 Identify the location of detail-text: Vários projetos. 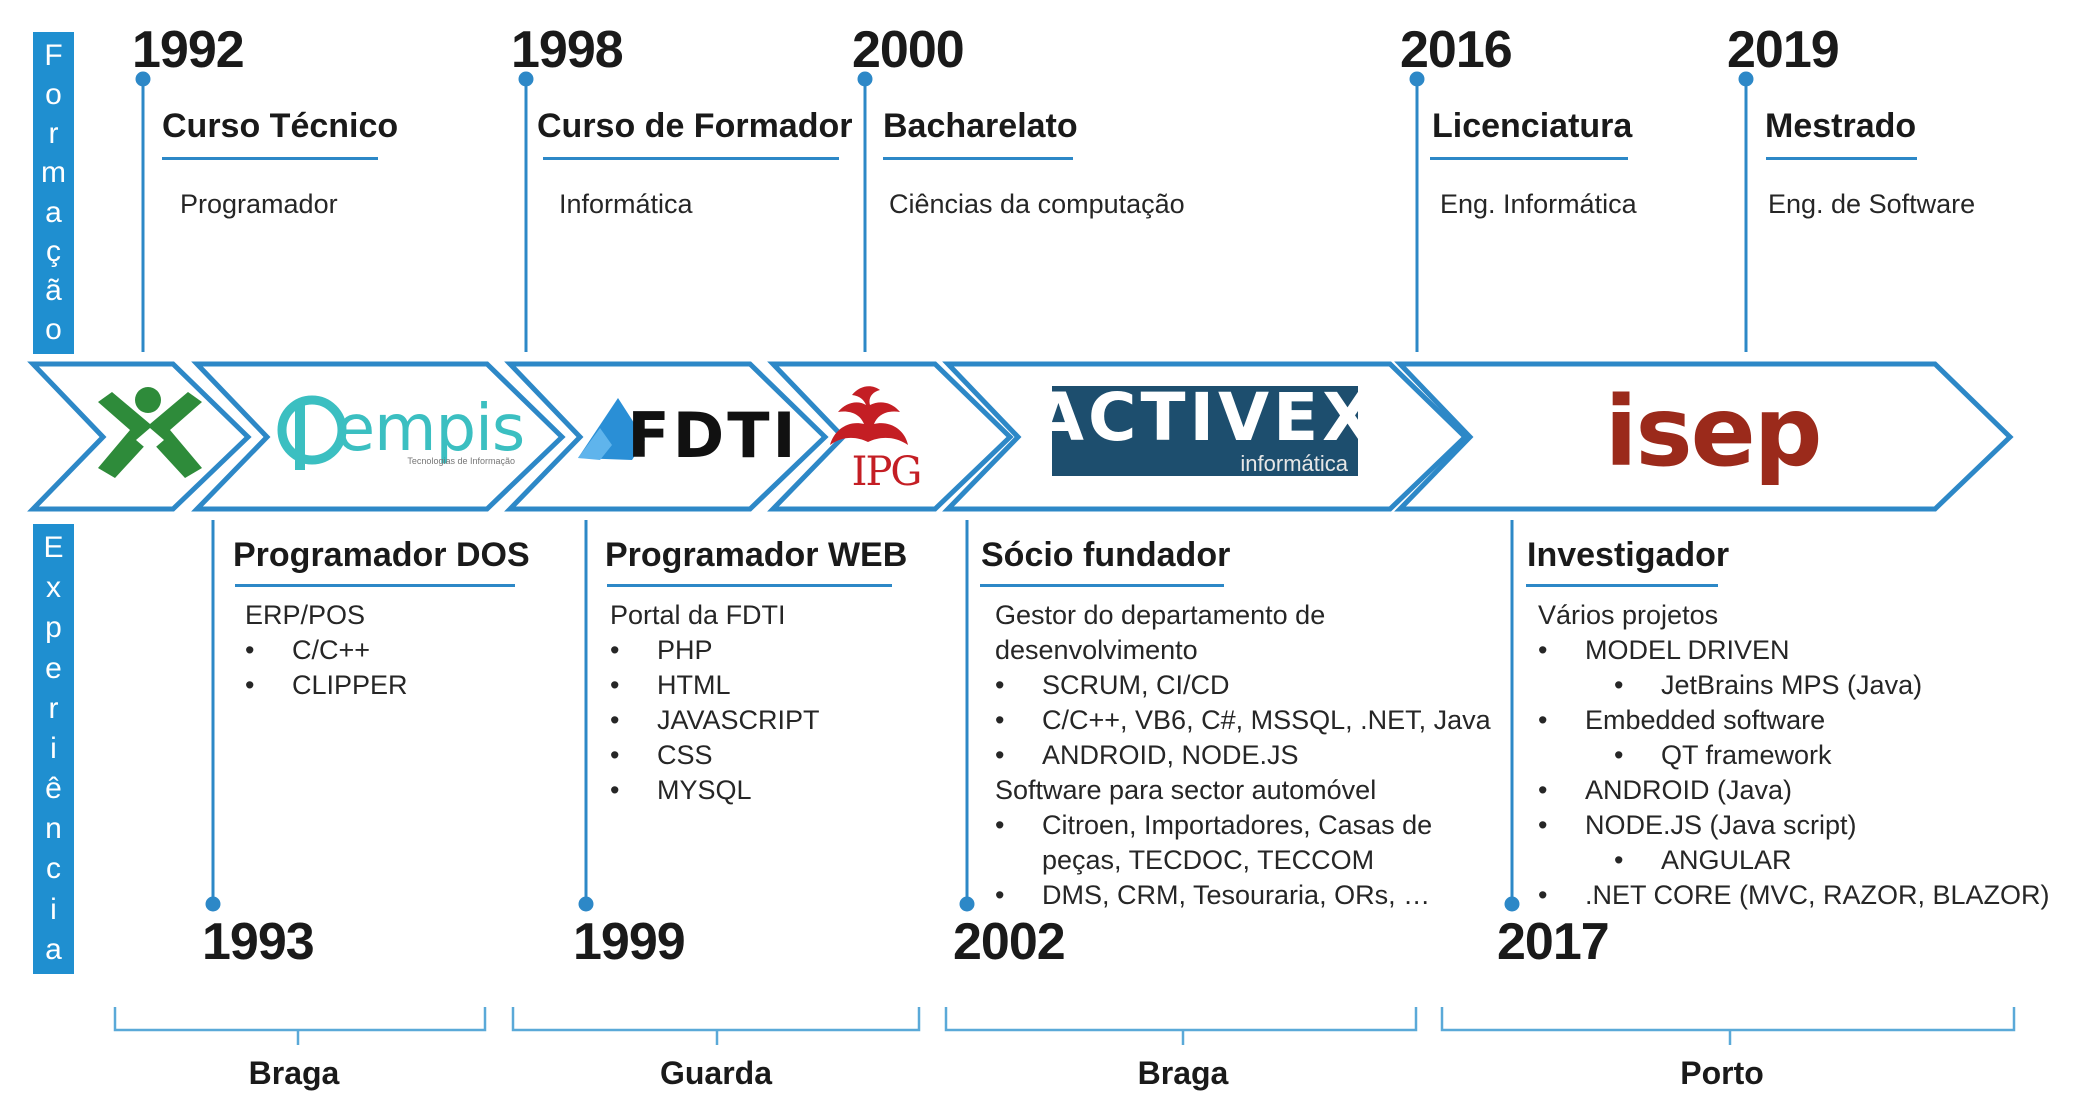
(1628, 615).